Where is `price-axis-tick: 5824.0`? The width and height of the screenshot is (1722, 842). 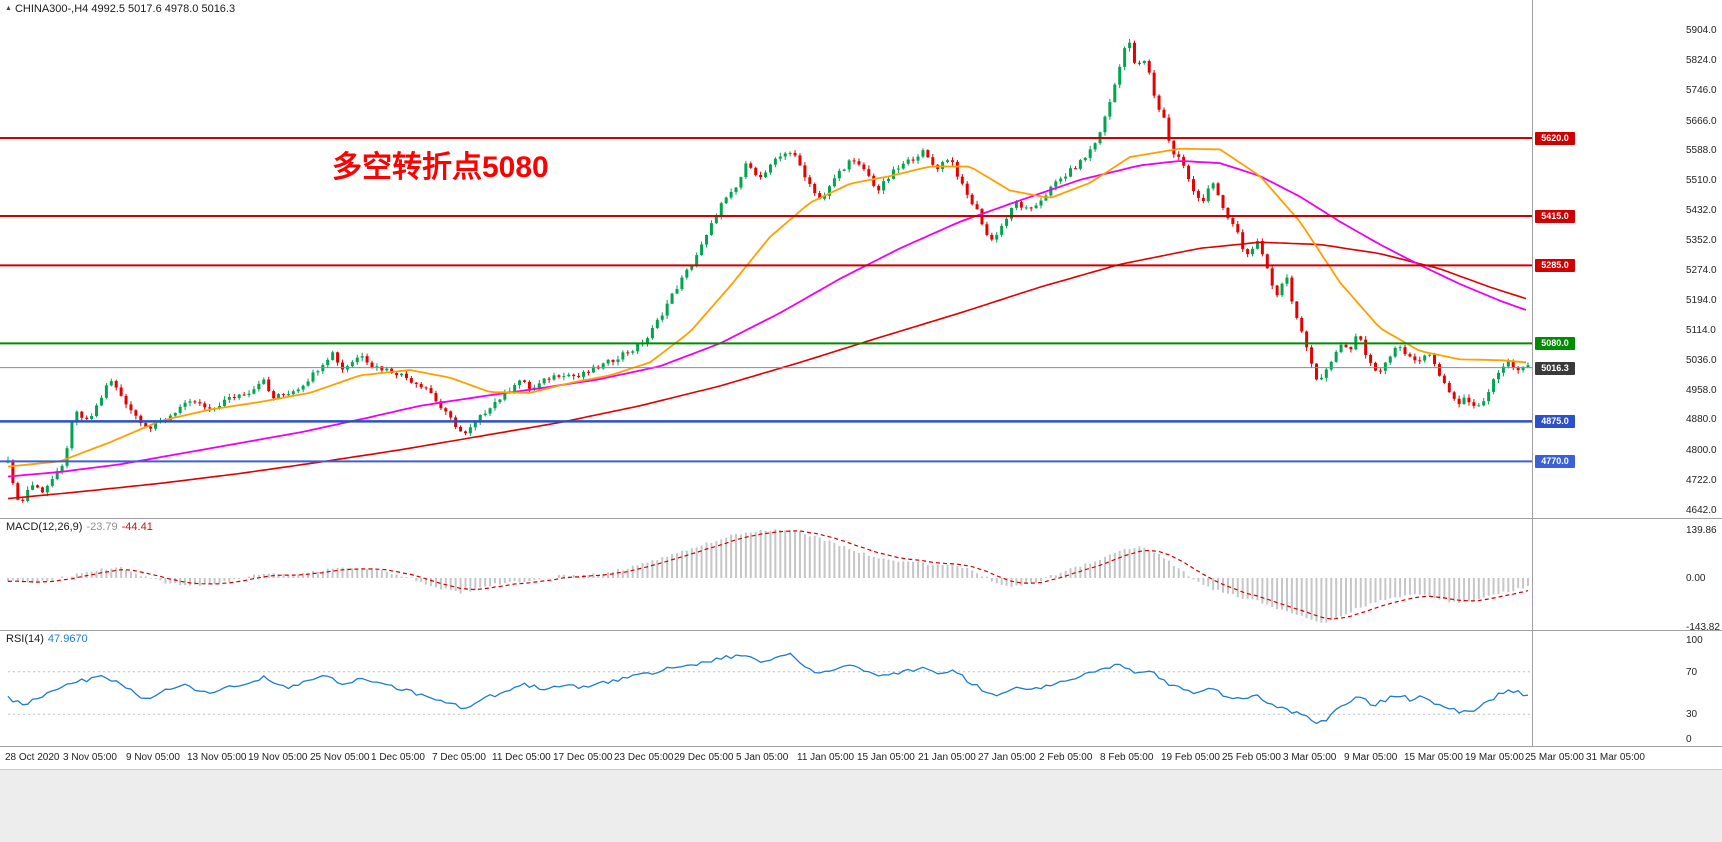 price-axis-tick: 5824.0 is located at coordinates (1701, 60).